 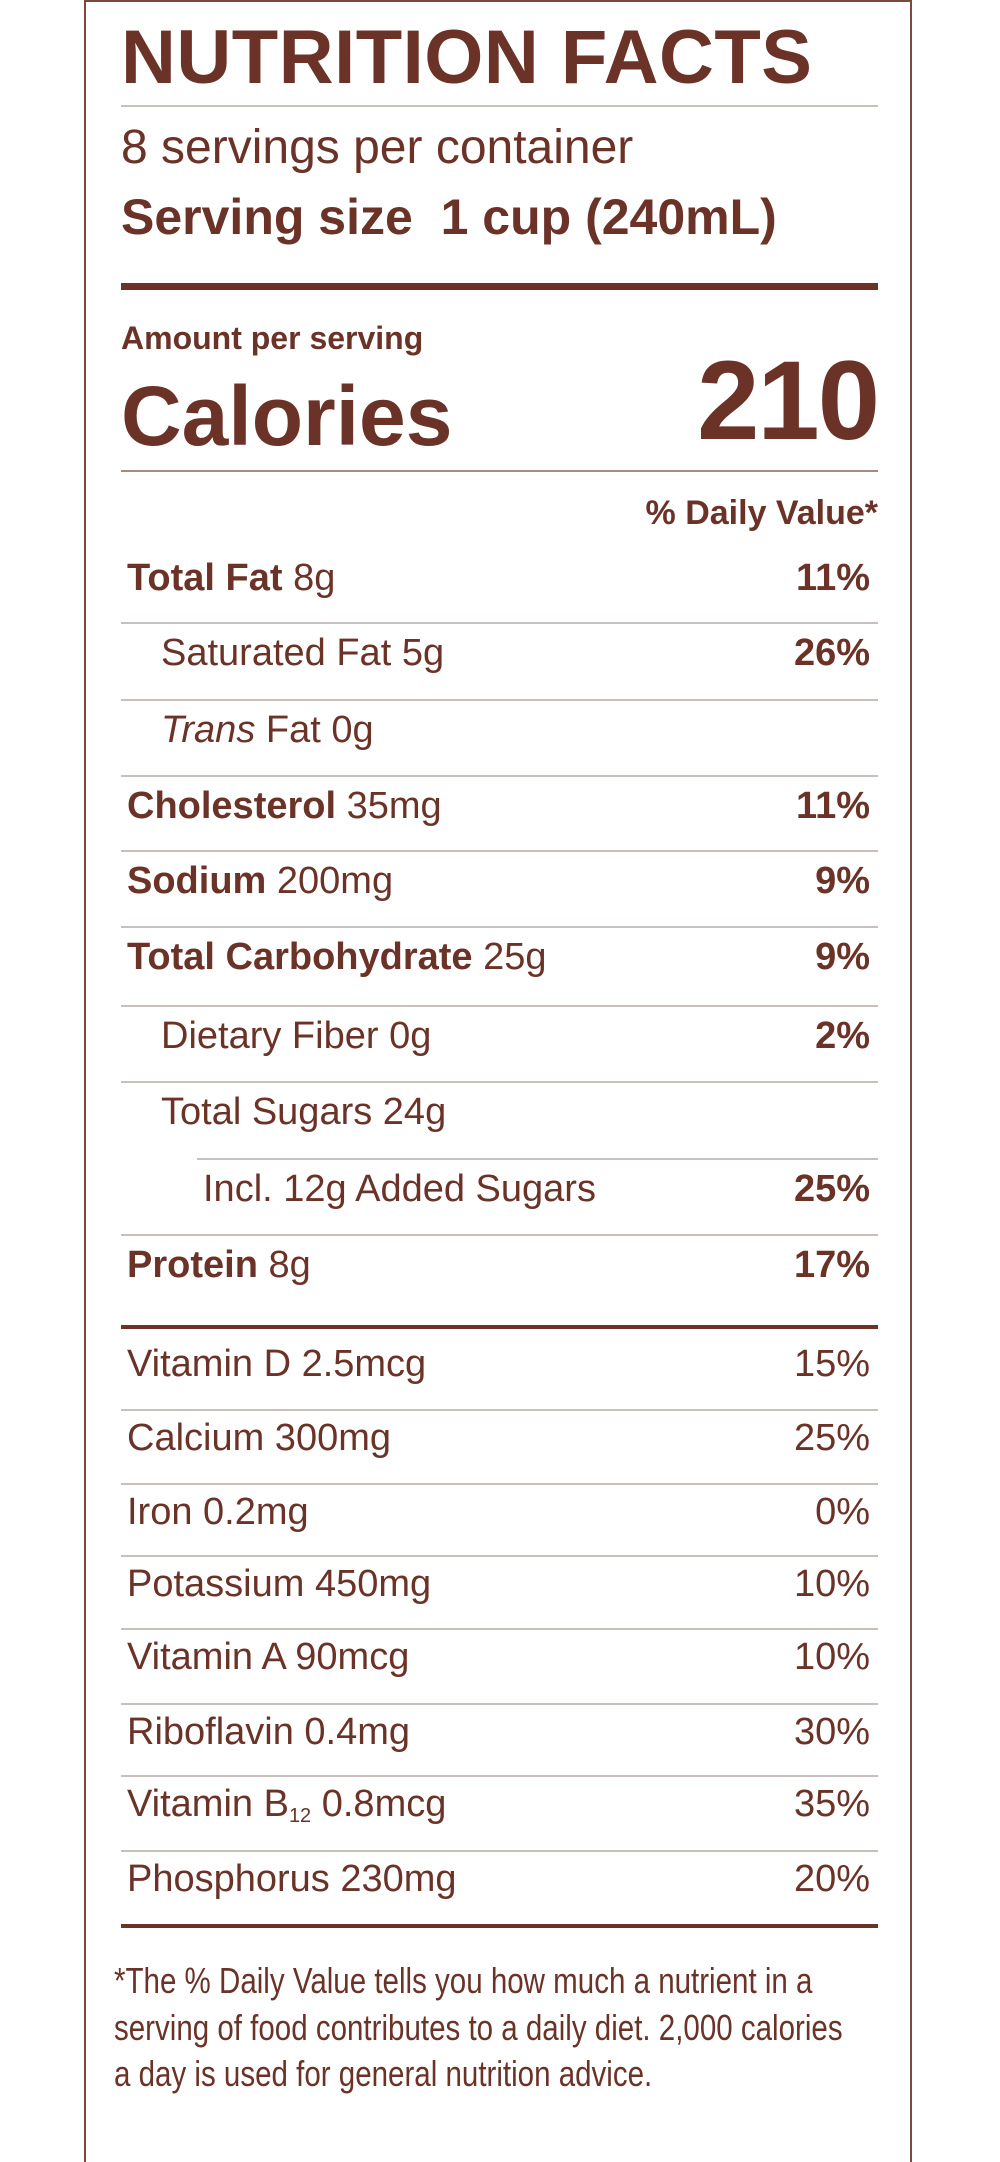 What do you see at coordinates (277, 1364) in the screenshot?
I see `vitamin-name: Vitamin D 2.5mcg` at bounding box center [277, 1364].